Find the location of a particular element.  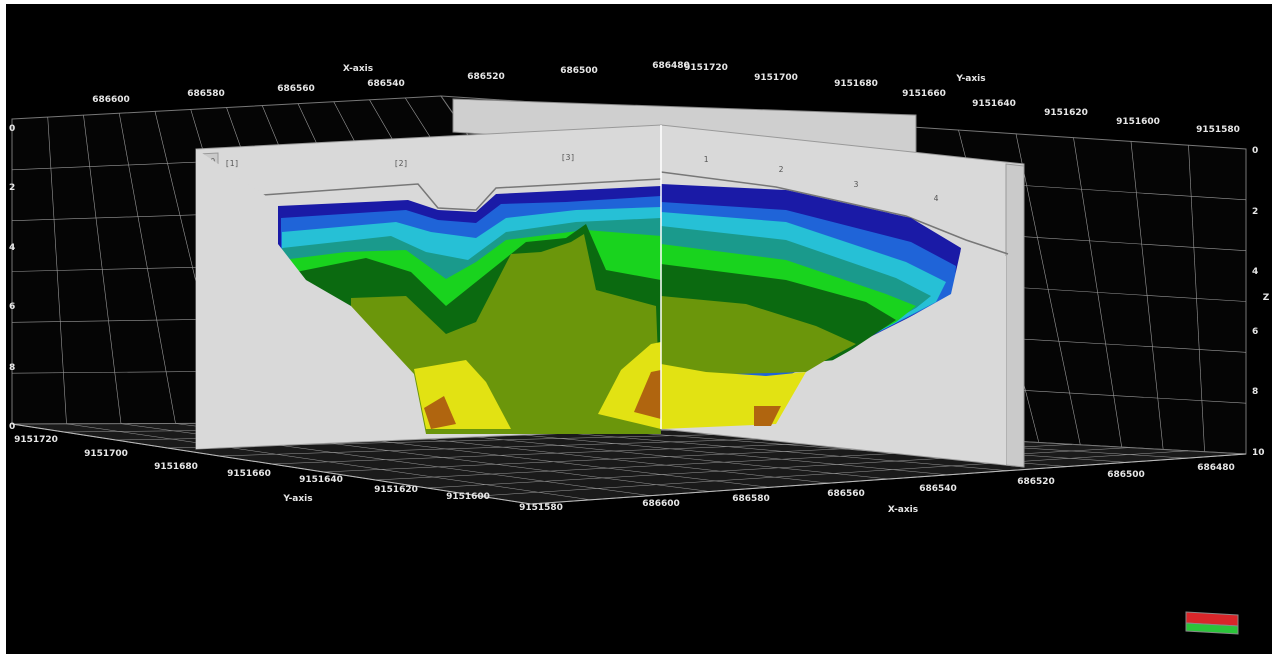

top-x-tick-label: 686480 is located at coordinates (671, 66).